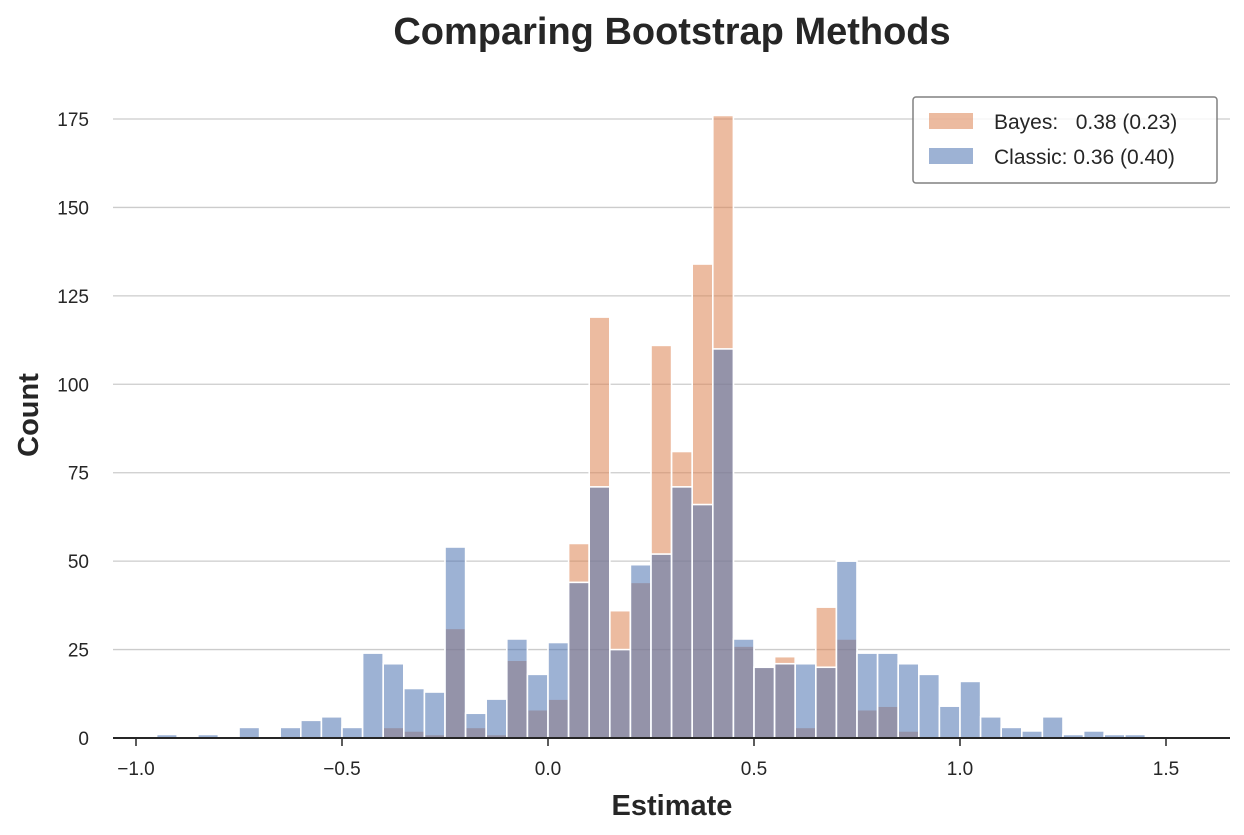 This screenshot has height=835, width=1244. I want to click on y-tick-label: 50, so click(78, 562).